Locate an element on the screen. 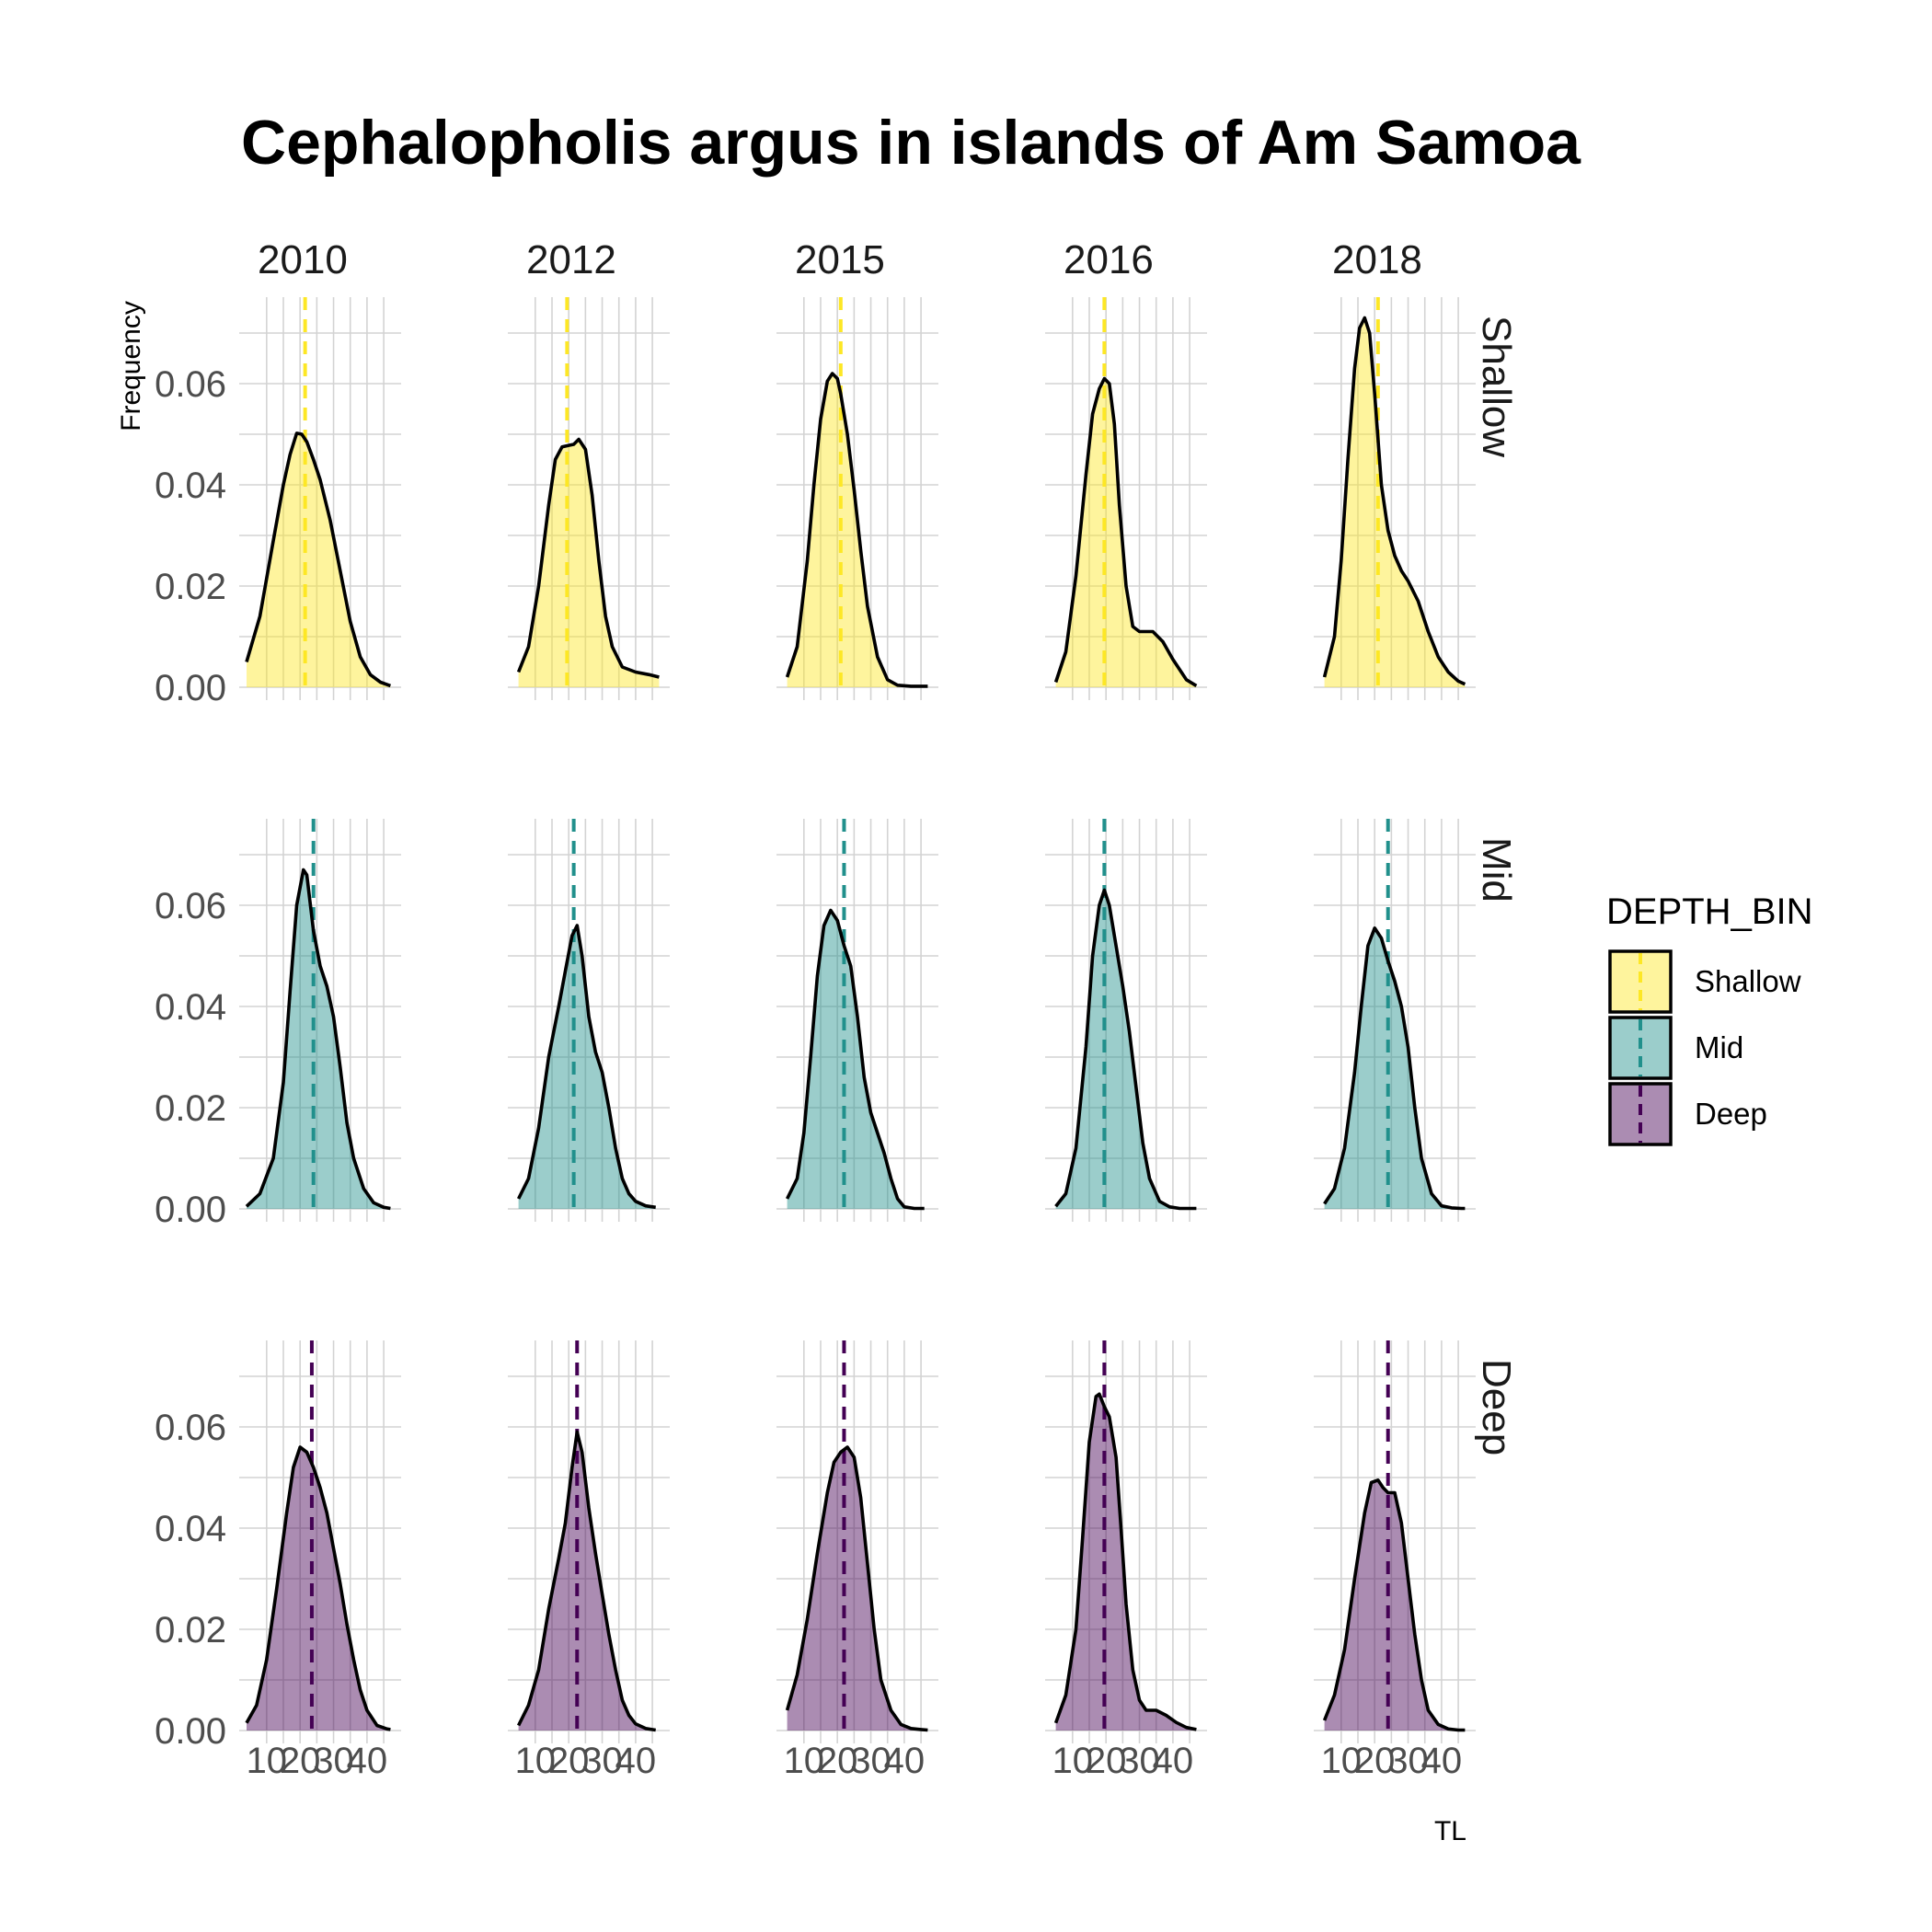  density-area-mid-2015 is located at coordinates (856, 1059).